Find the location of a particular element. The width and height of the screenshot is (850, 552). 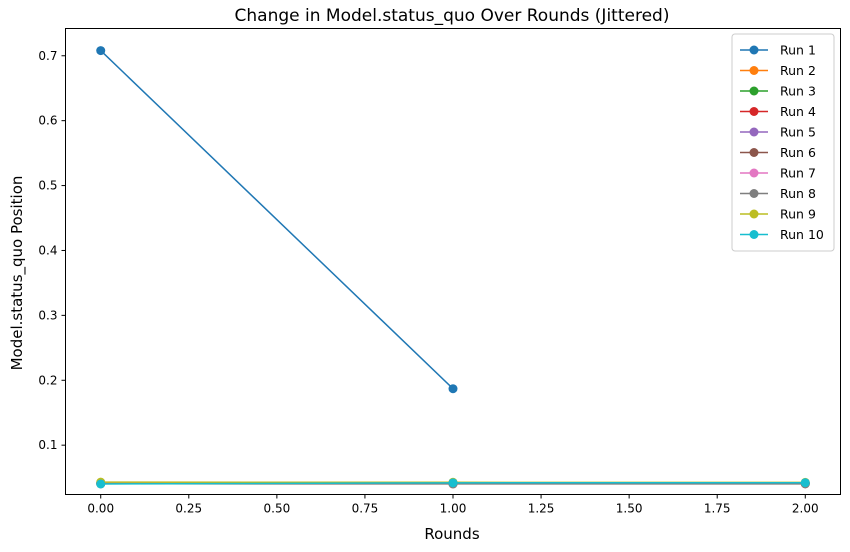

legend-item: Run 7 is located at coordinates (778, 173).